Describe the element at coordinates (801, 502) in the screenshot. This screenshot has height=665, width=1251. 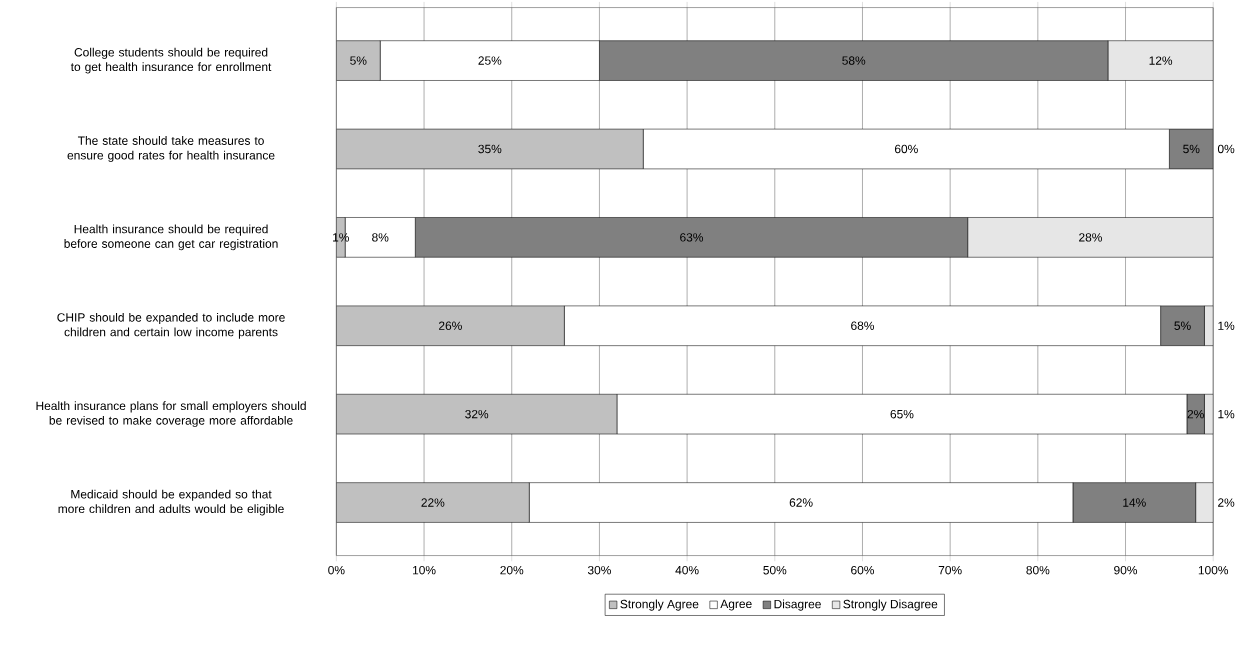
I see `data-label: 62%` at that location.